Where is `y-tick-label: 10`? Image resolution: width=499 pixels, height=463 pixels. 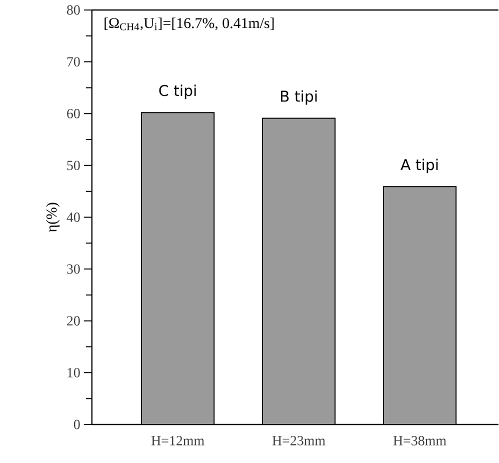 y-tick-label: 10 is located at coordinates (74, 373).